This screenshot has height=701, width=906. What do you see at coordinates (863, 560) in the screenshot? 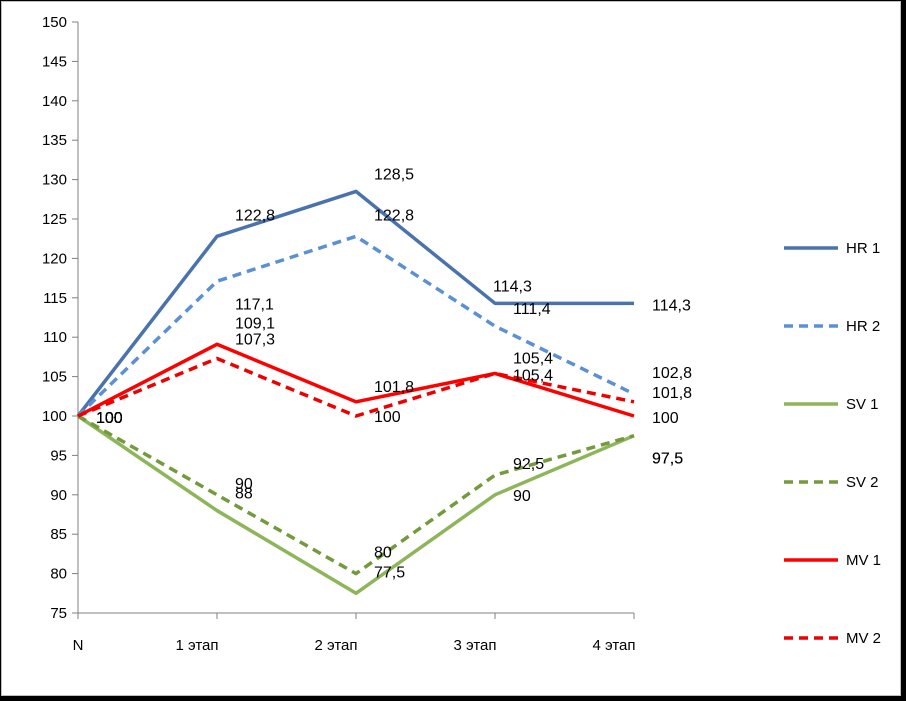
I see `legend-label: MV 1` at bounding box center [863, 560].